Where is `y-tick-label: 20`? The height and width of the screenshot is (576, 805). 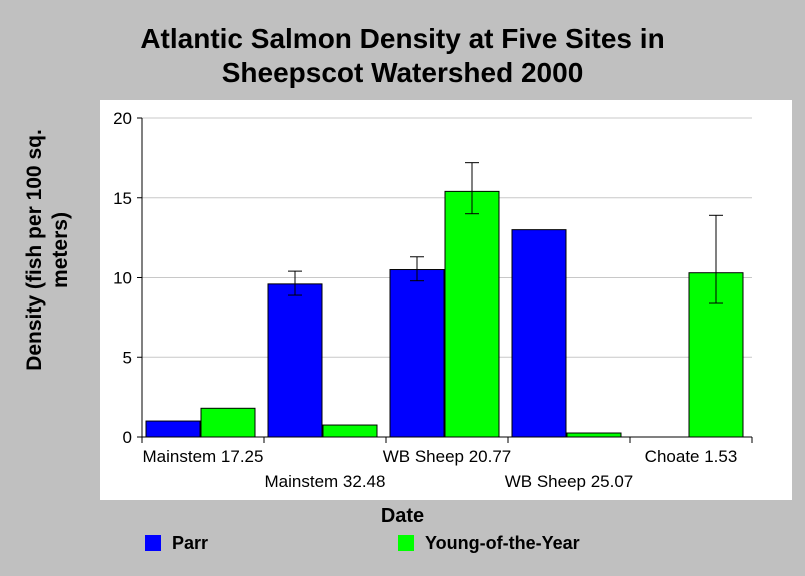 y-tick-label: 20 is located at coordinates (122, 118).